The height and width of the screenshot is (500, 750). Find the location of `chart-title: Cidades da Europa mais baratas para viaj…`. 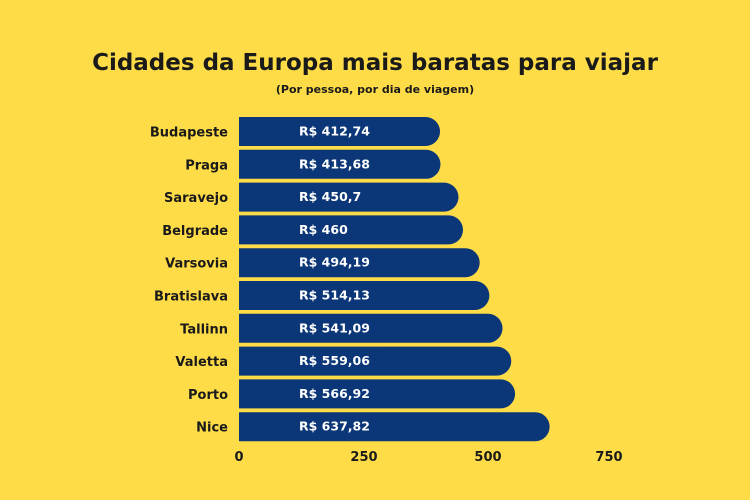

chart-title: Cidades da Europa mais baratas para viaj… is located at coordinates (375, 63).